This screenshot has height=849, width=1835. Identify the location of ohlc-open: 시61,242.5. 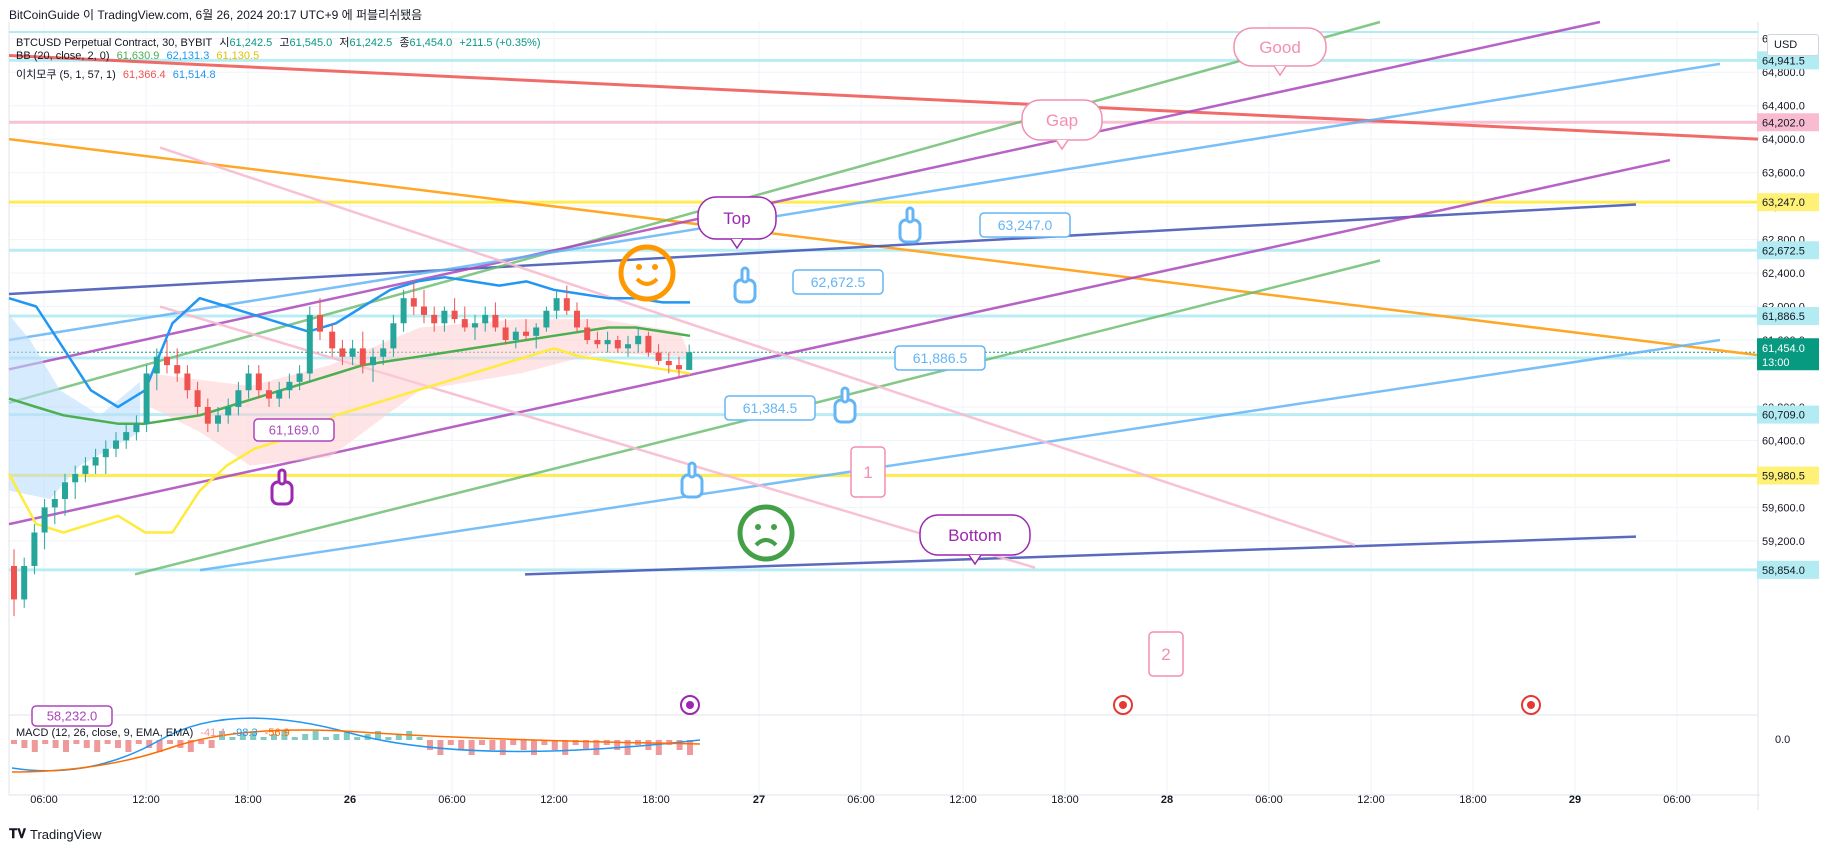
(246, 43).